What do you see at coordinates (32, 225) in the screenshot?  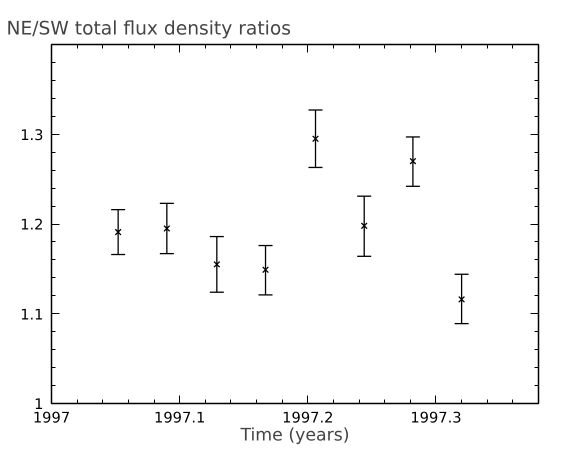 I see `y-tick-label: 1.2` at bounding box center [32, 225].